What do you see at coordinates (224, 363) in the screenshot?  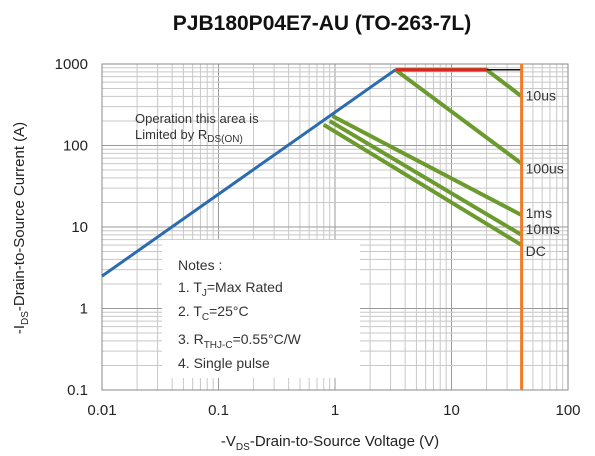 I see `note-4: 4. Single pulse` at bounding box center [224, 363].